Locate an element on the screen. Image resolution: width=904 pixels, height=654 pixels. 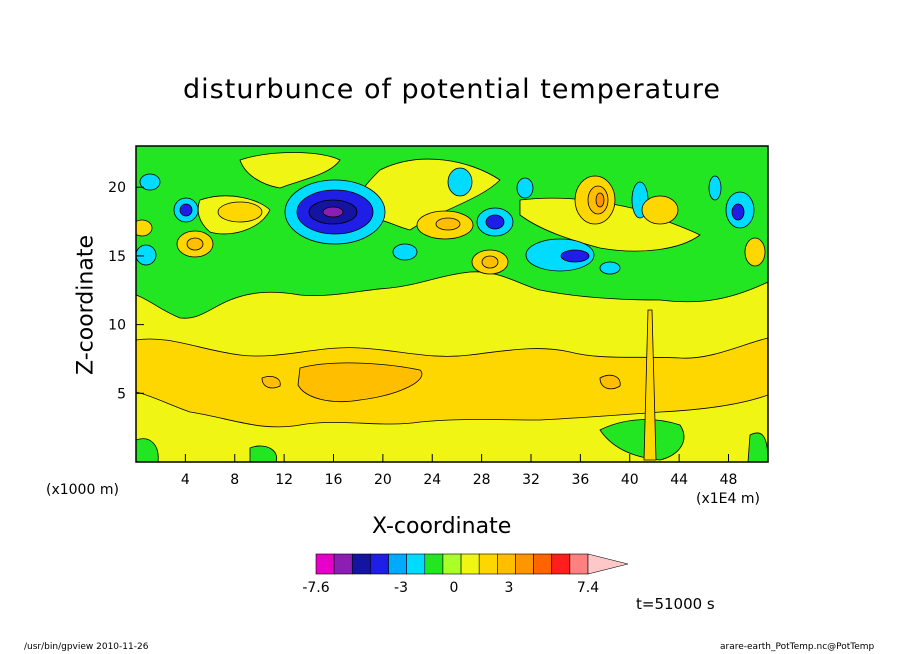
green-bottom-mid is located at coordinates (263, 453).